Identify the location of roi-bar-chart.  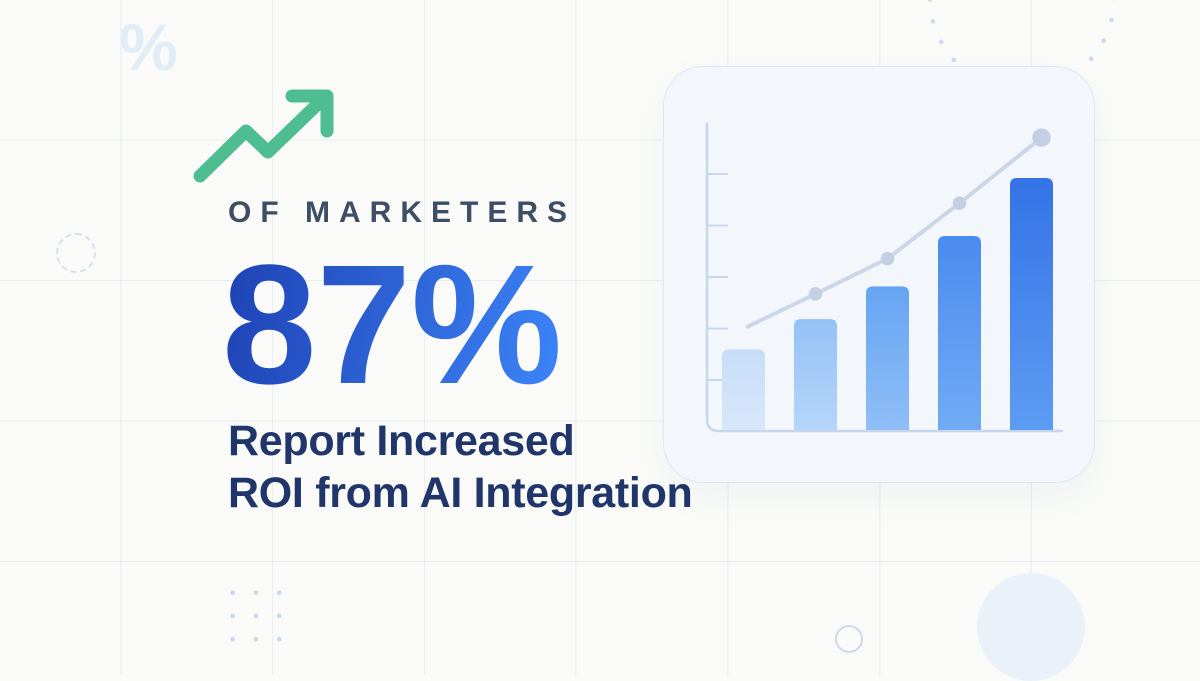
(884, 277).